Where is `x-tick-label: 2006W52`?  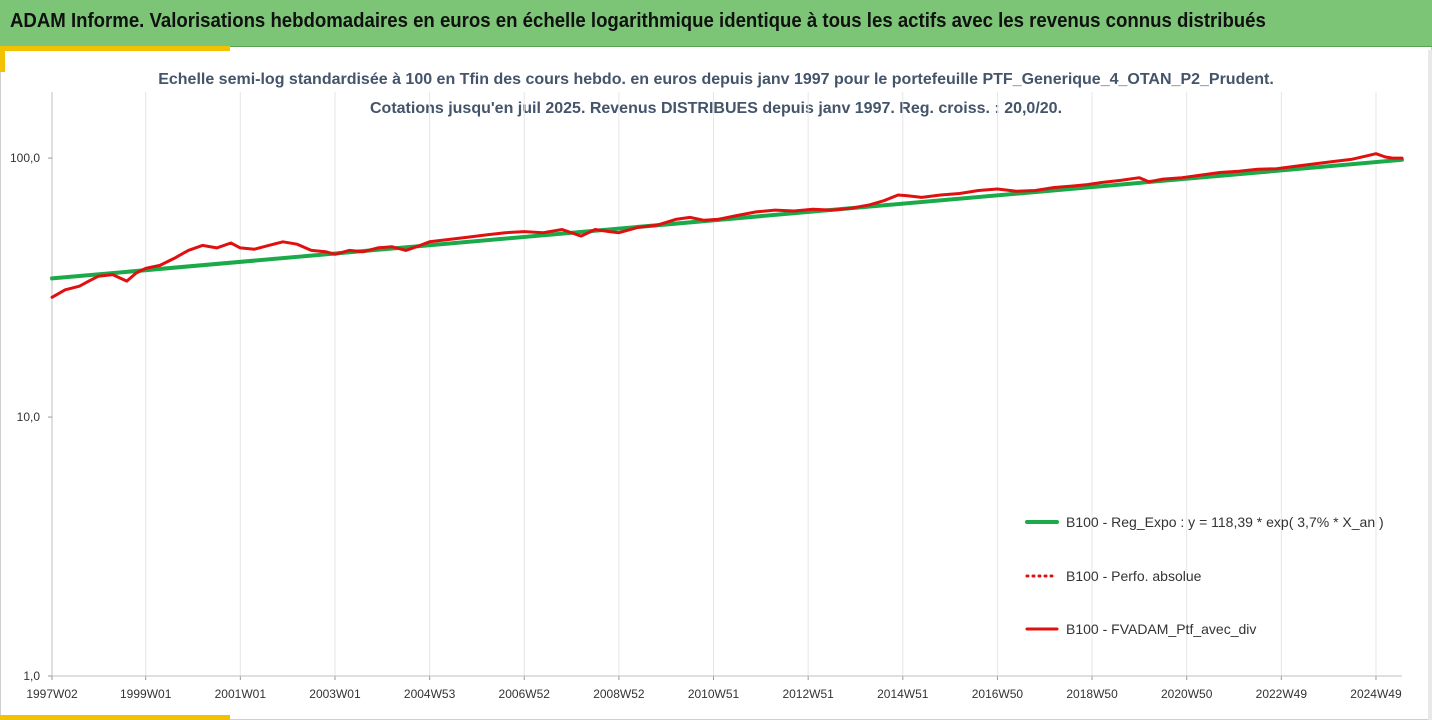 x-tick-label: 2006W52 is located at coordinates (525, 694).